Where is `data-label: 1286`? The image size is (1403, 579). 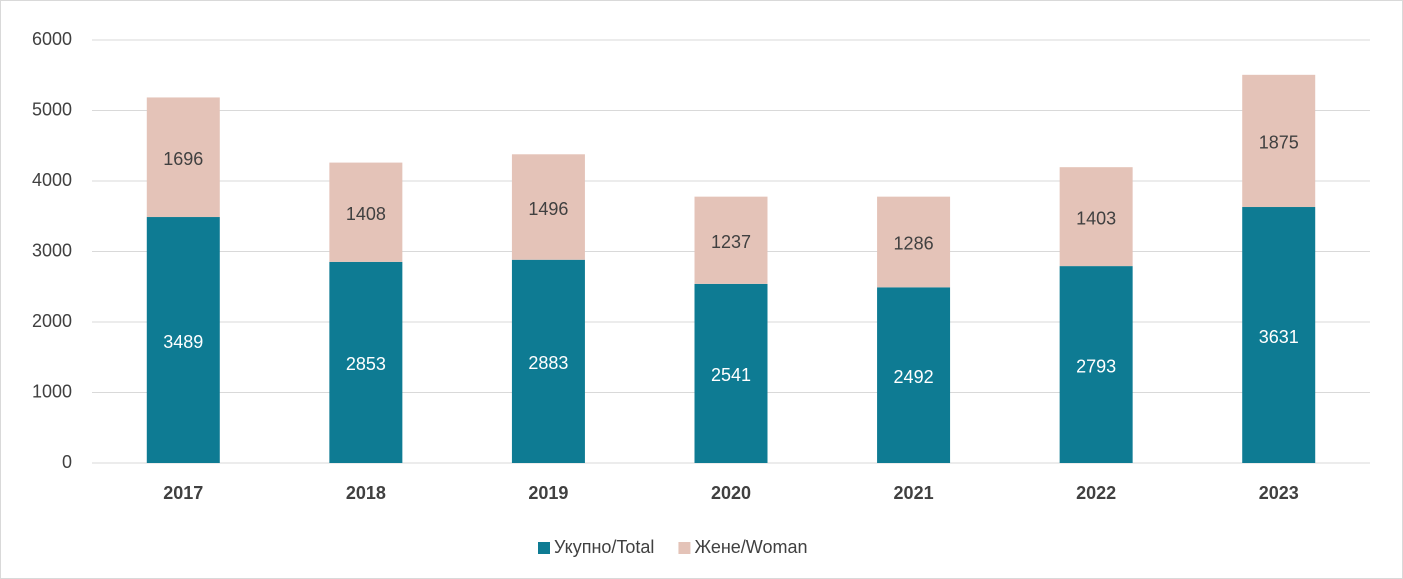 data-label: 1286 is located at coordinates (914, 244).